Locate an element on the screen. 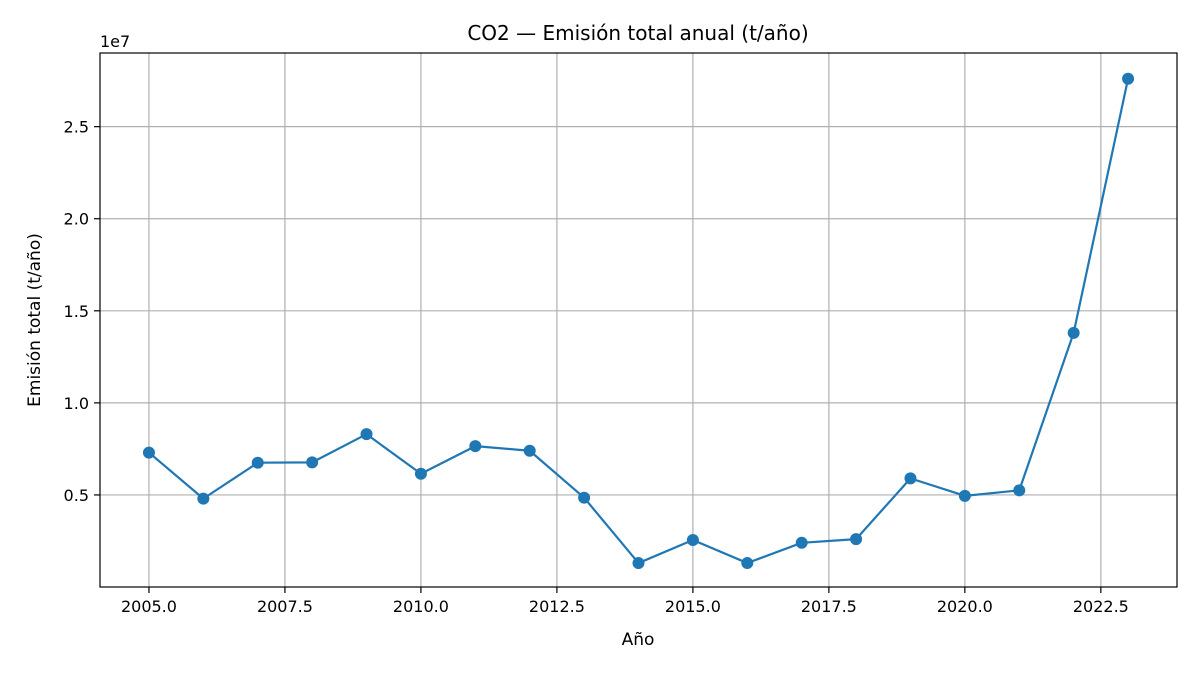  y-tick-label: 0.5 is located at coordinates (76, 495).